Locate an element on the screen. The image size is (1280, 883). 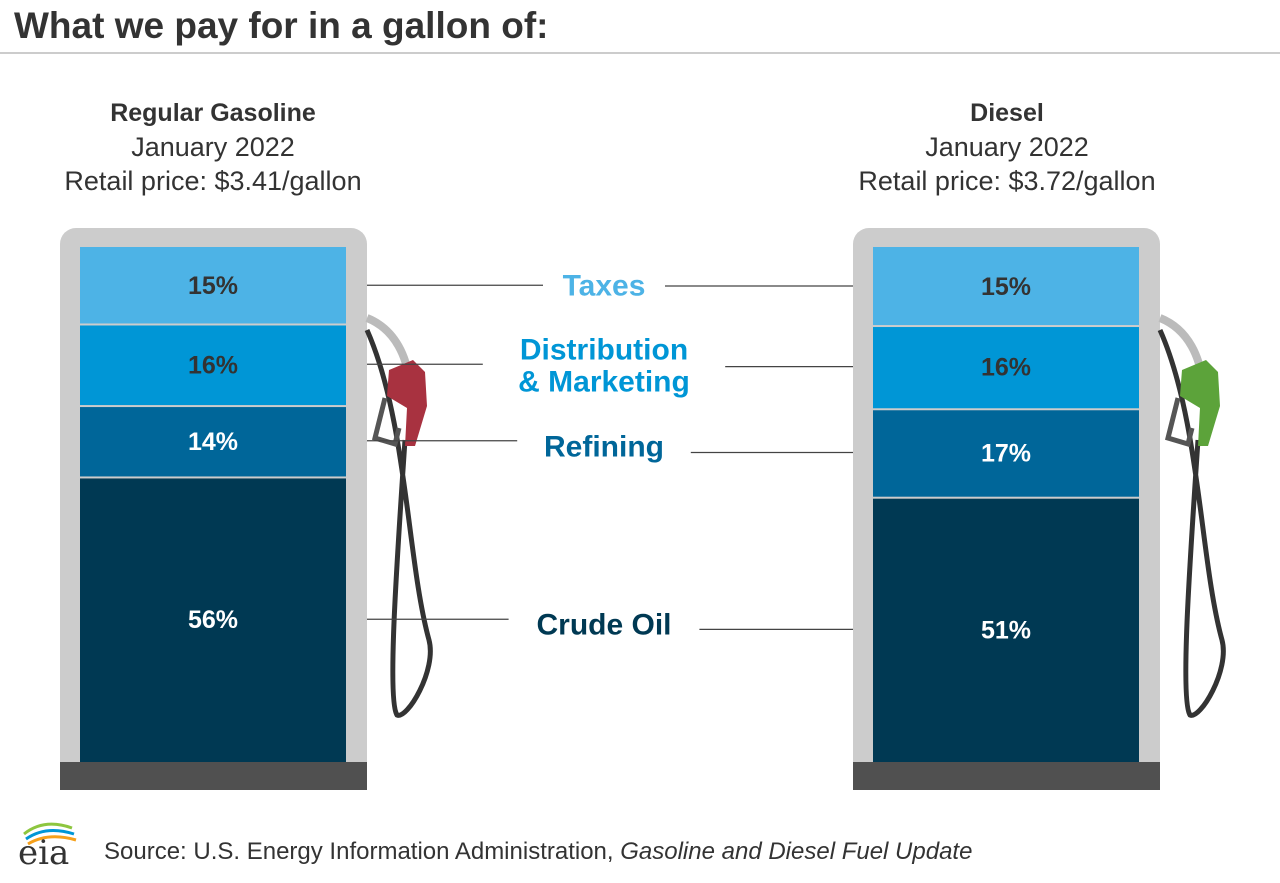
gasoline-period: January 2022 is located at coordinates (213, 147).